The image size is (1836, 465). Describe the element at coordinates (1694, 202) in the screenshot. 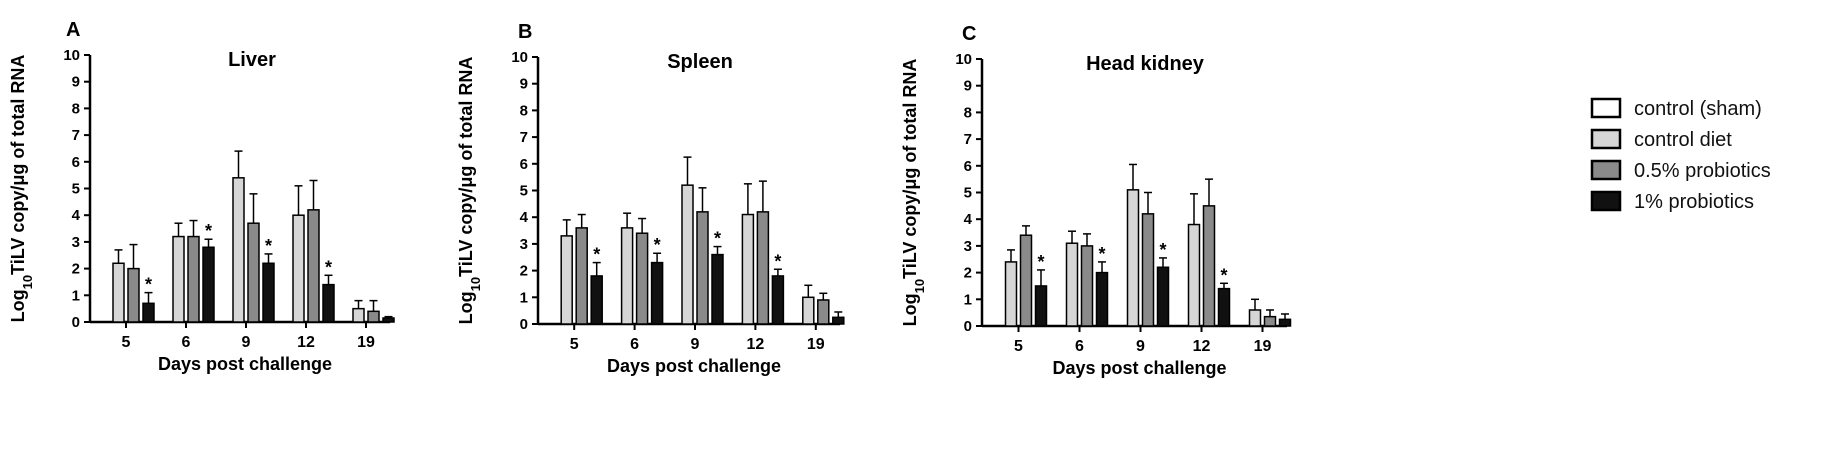

I see `legend-label-1-probiotics: 1% probiotics` at that location.